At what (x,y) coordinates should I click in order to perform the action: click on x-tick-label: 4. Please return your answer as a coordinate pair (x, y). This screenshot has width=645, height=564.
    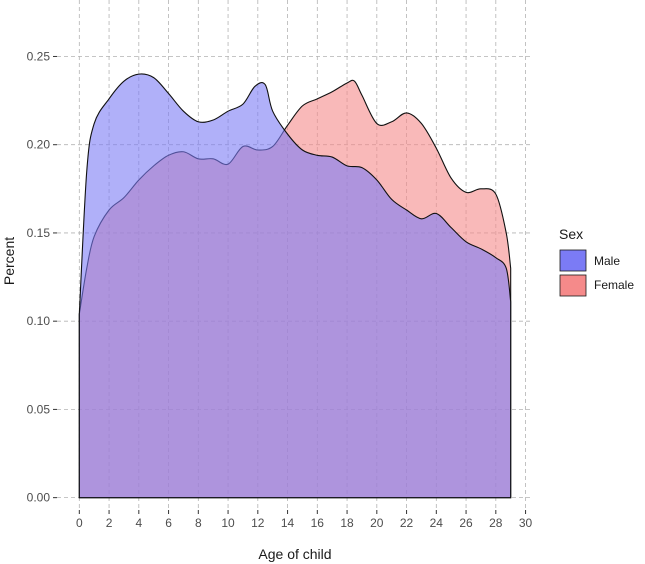
    Looking at the image, I should click on (138, 523).